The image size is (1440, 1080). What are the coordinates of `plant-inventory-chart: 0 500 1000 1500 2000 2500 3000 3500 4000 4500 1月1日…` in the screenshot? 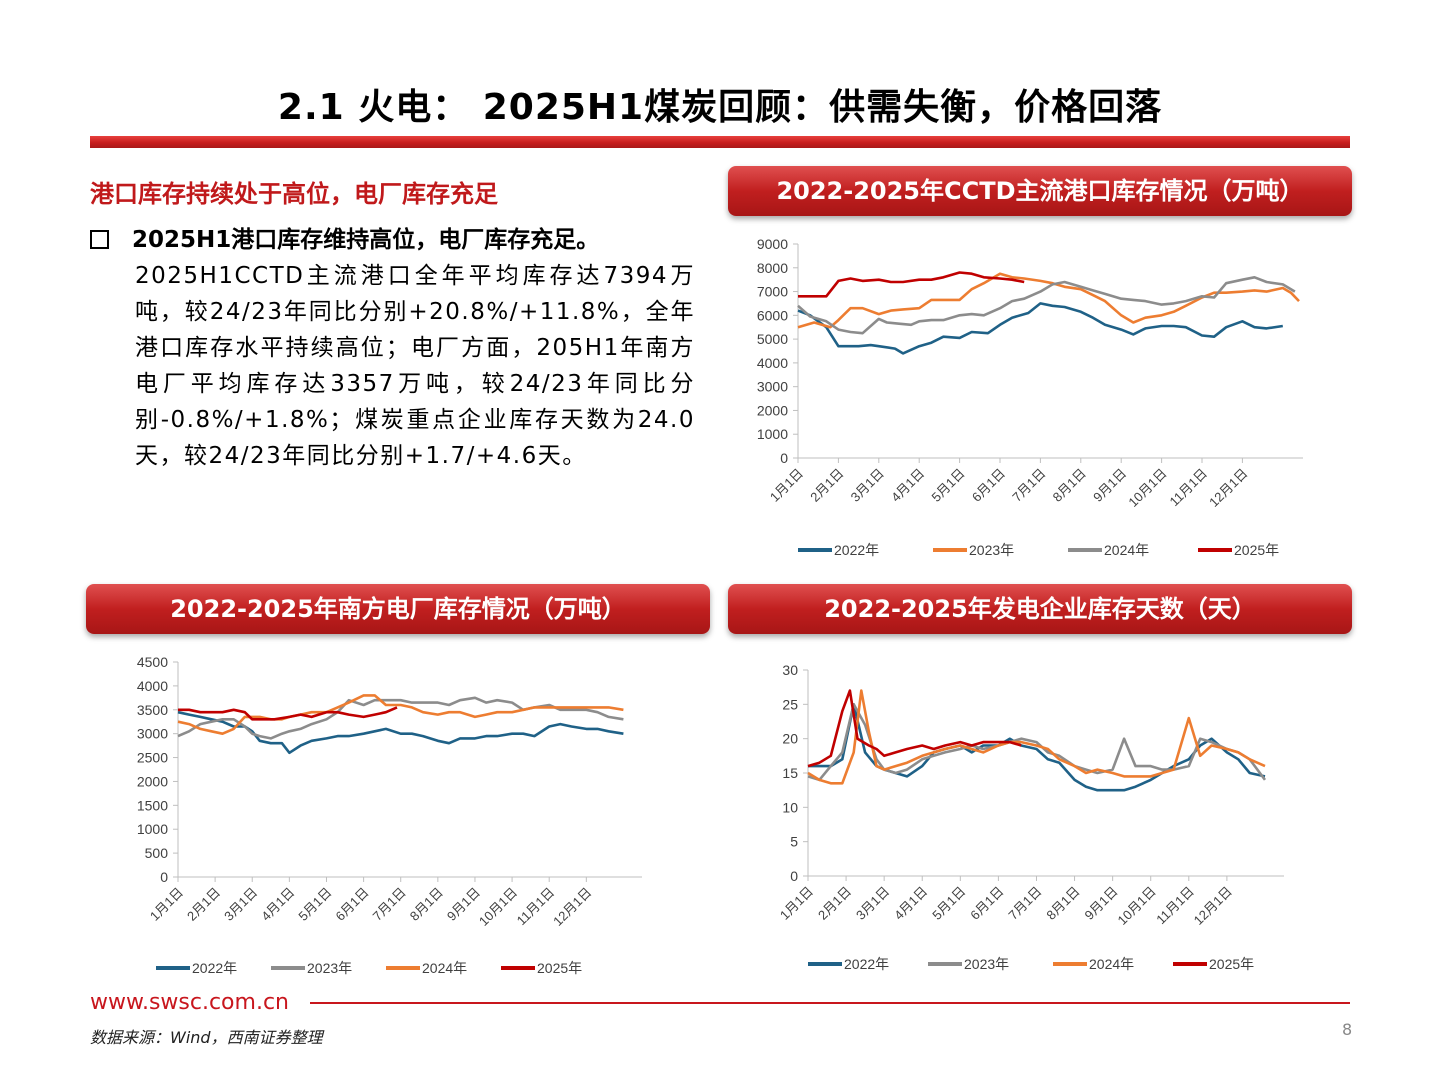 It's located at (389, 815).